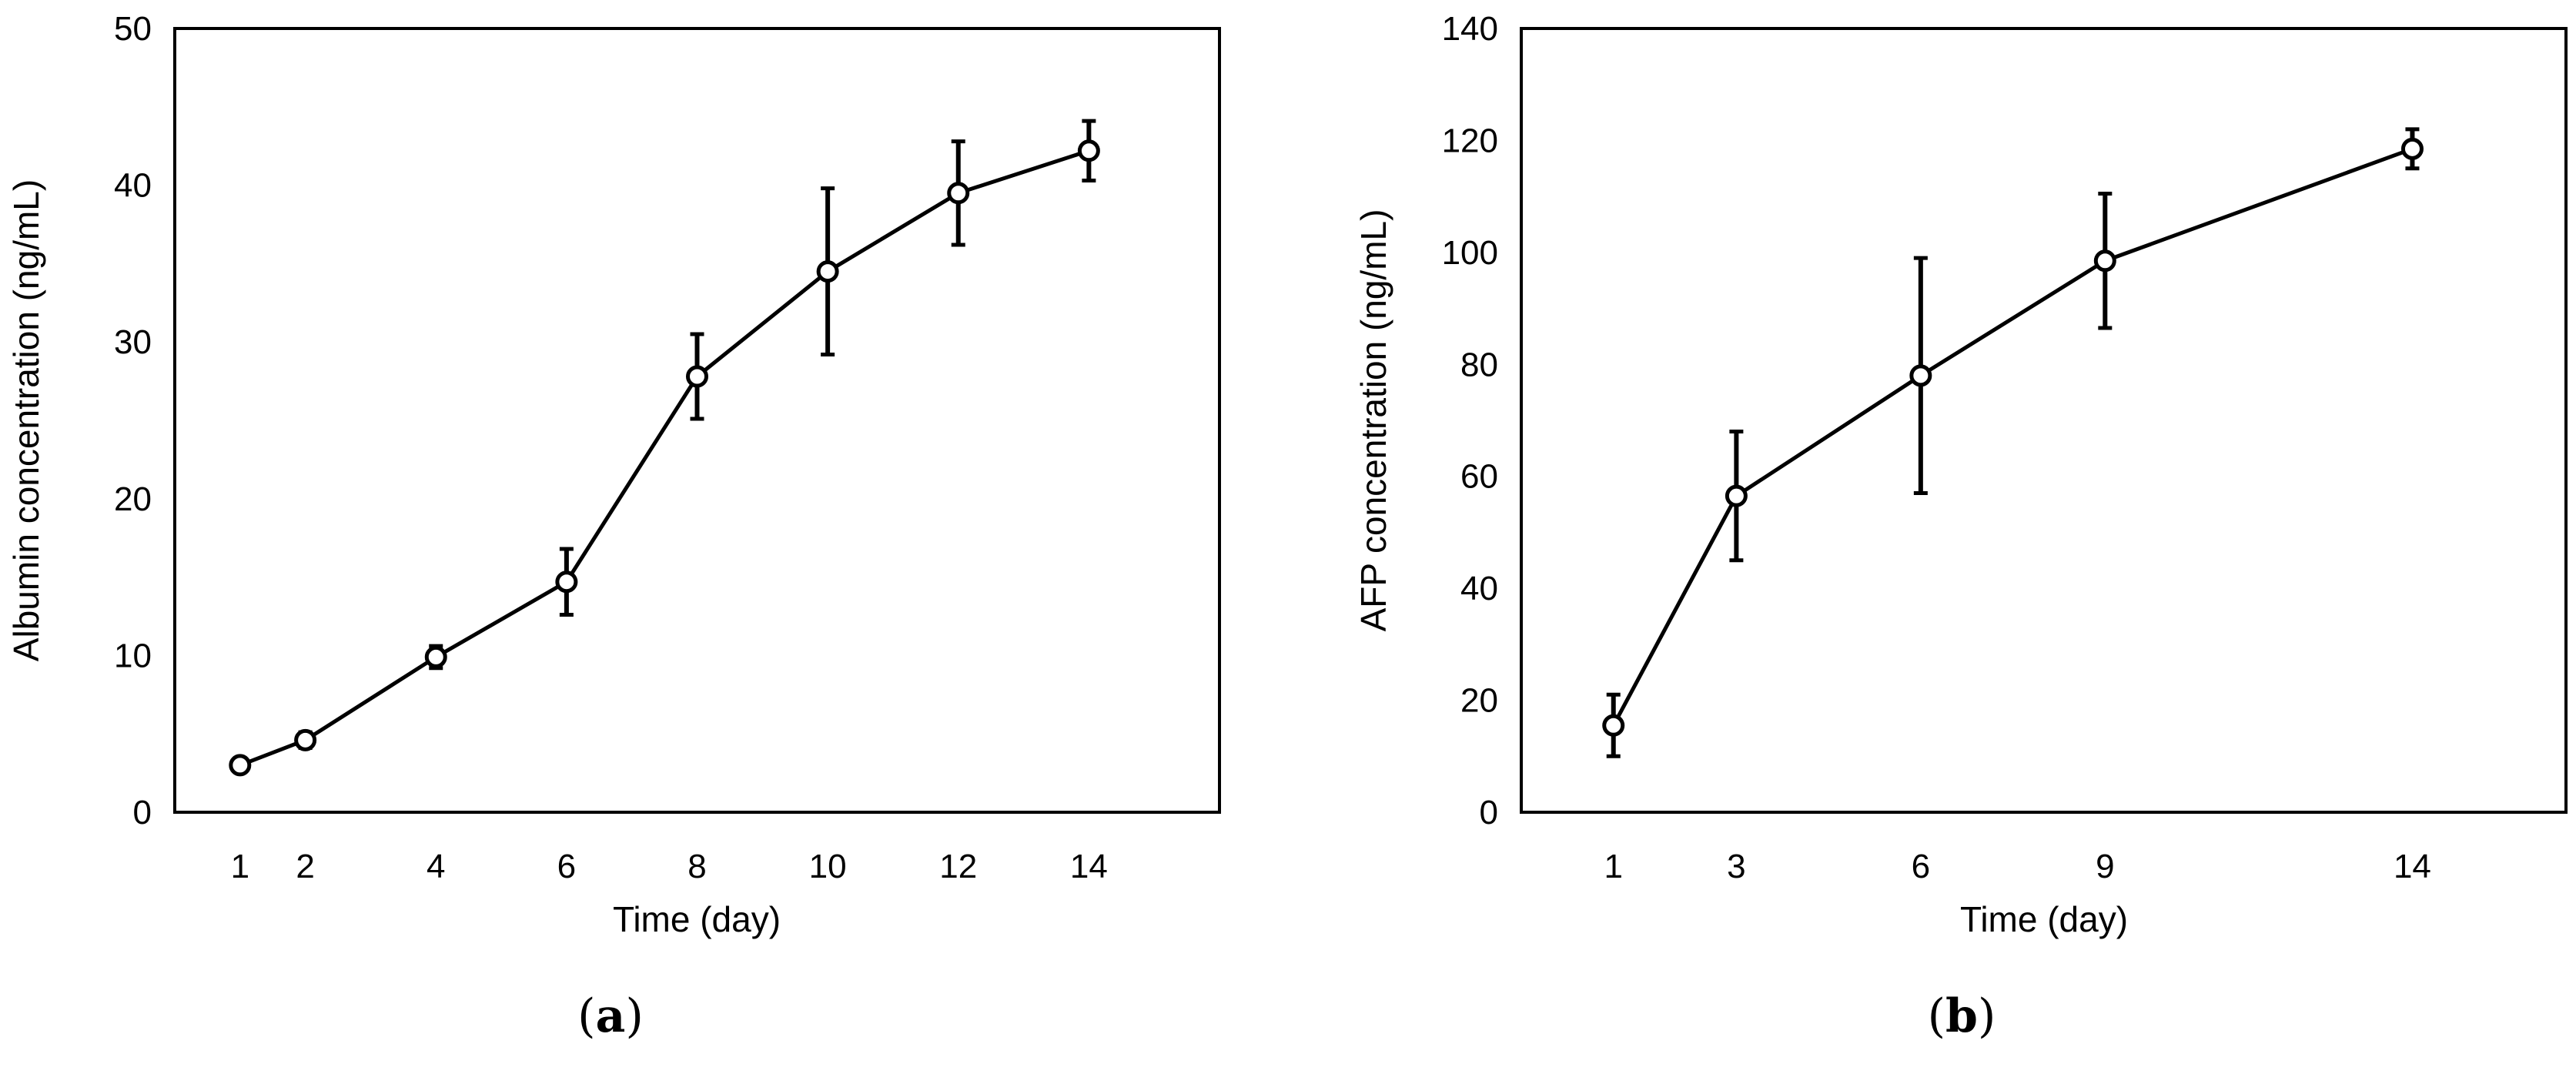 The width and height of the screenshot is (2576, 1084). I want to click on x-axis-label-a: Time (day), so click(697, 919).